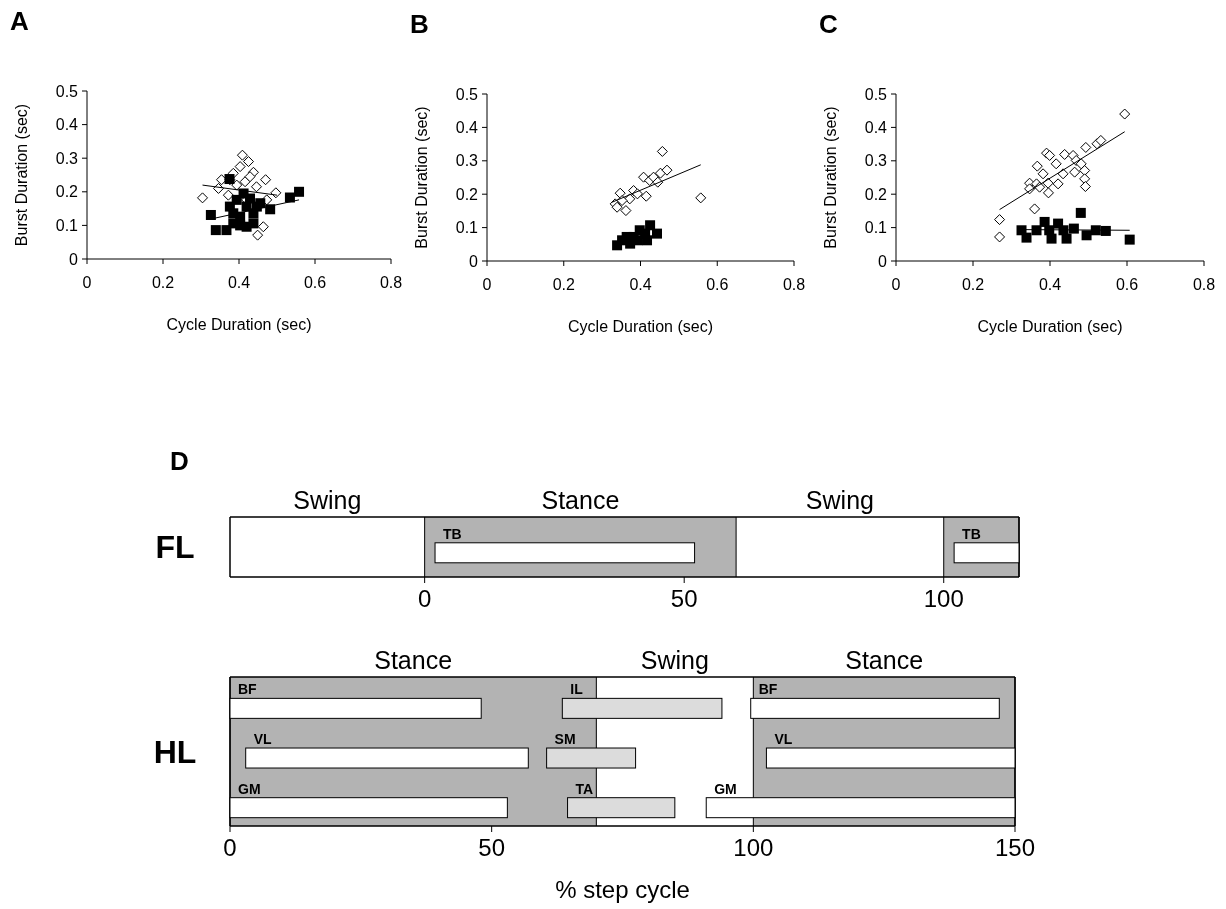 The image size is (1226, 909). I want to click on chart-title: A, so click(19, 21).